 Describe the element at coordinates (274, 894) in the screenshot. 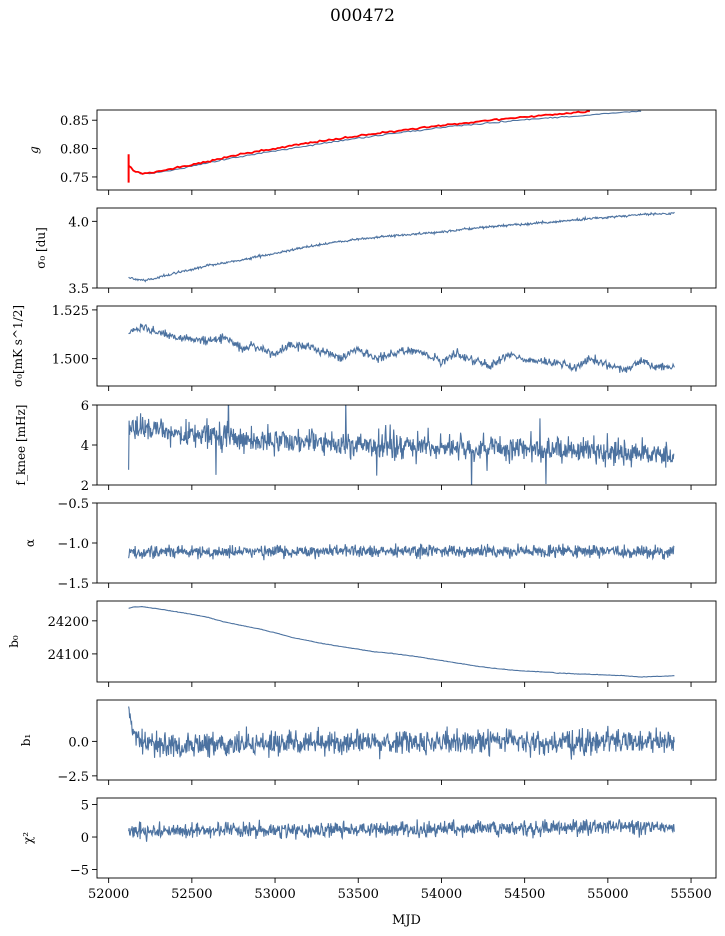

I see `xtick-label-2: 53000` at that location.